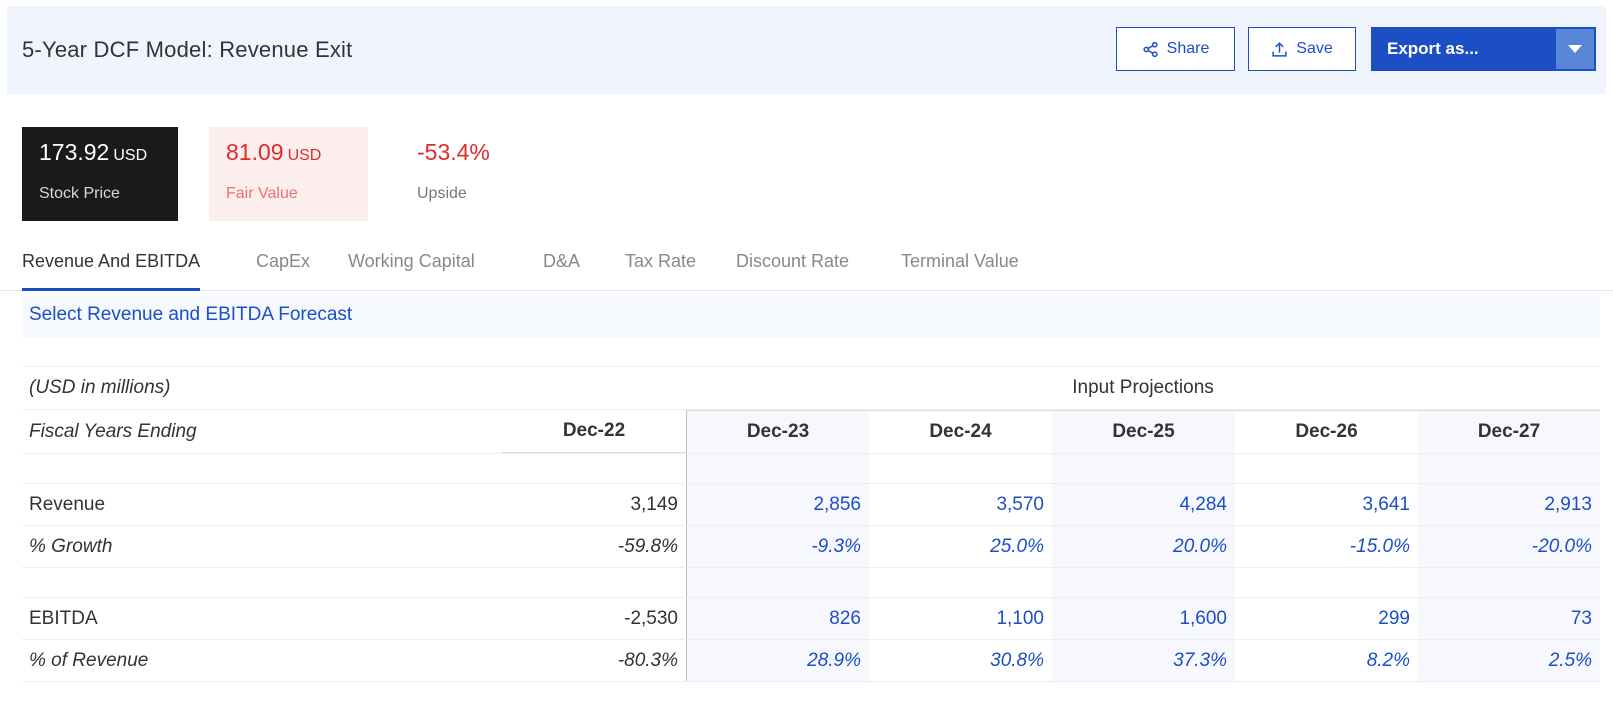 The height and width of the screenshot is (725, 1613). Describe the element at coordinates (661, 261) in the screenshot. I see `tab-tax-rate: Tax Rate` at that location.